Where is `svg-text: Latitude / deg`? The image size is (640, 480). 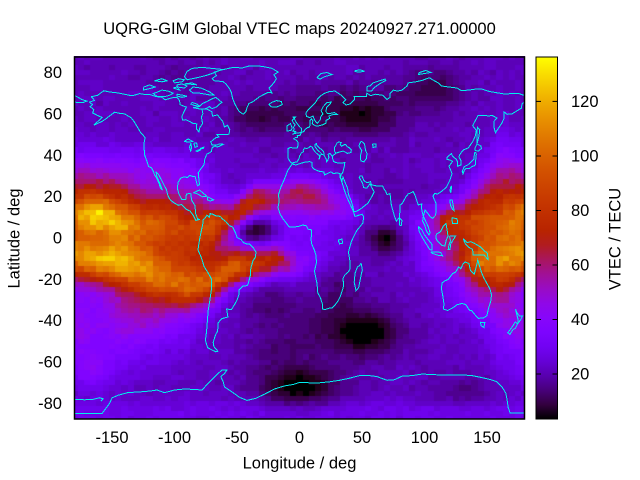 svg-text: Latitude / deg is located at coordinates (15, 239).